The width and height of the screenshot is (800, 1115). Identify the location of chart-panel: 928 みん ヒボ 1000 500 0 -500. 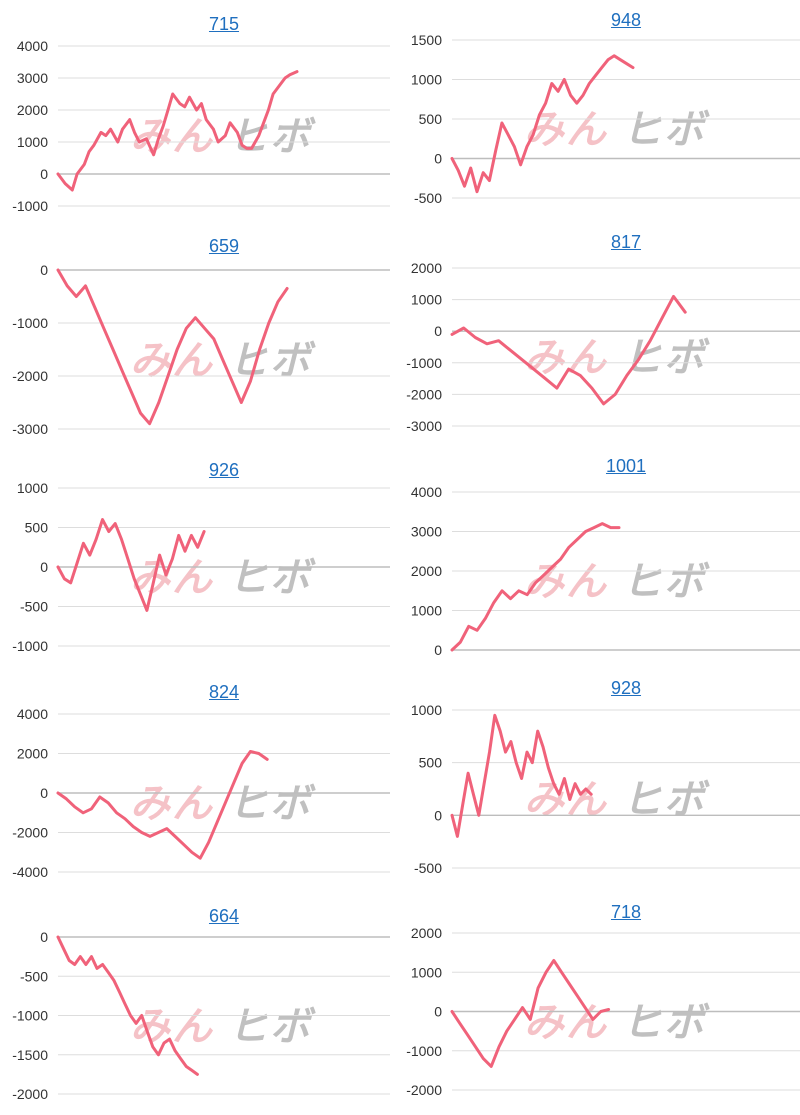
(600, 783).